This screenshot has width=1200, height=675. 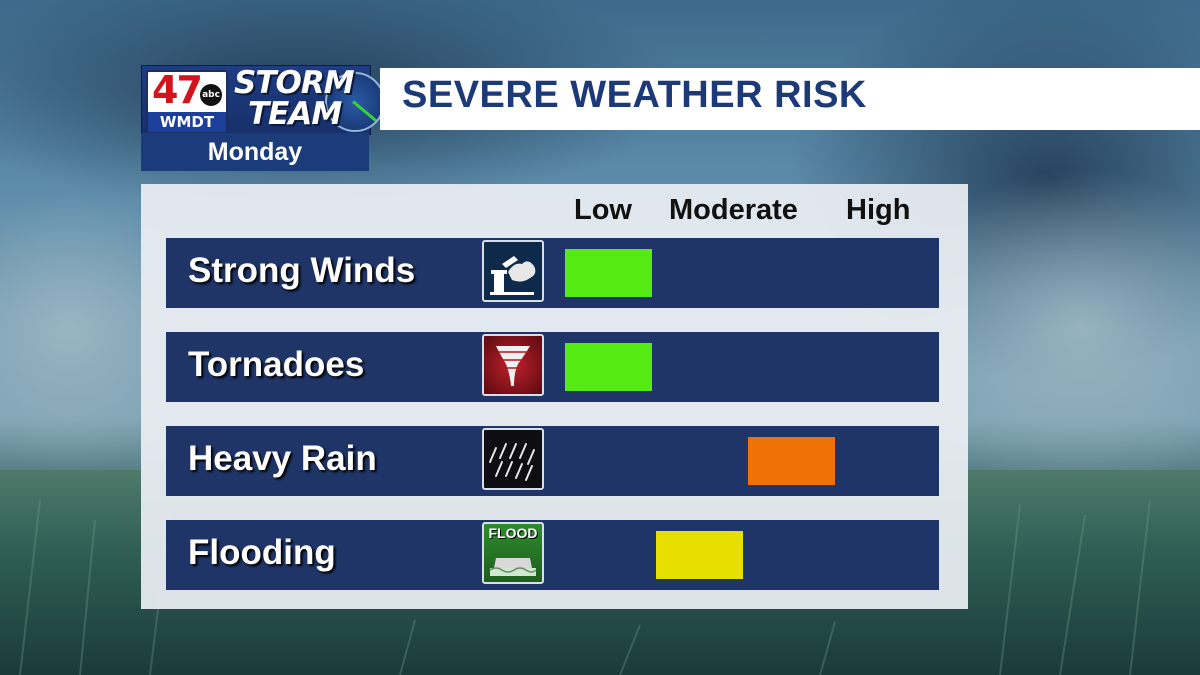 What do you see at coordinates (295, 114) in the screenshot?
I see `brand-line-2: TEAM` at bounding box center [295, 114].